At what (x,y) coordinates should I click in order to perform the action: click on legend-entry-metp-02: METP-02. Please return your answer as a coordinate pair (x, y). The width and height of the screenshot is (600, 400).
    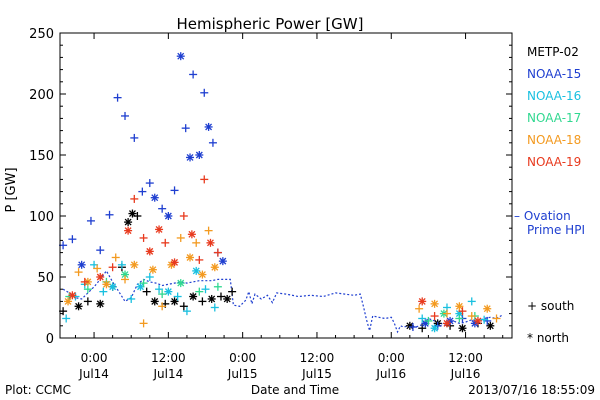
    Looking at the image, I should click on (553, 52).